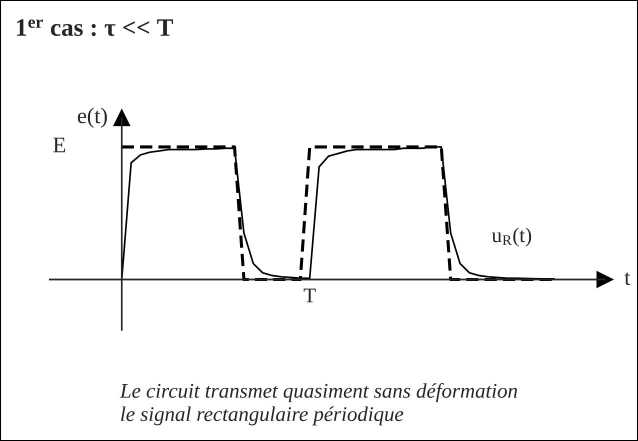  What do you see at coordinates (59, 145) in the screenshot?
I see `text: E` at bounding box center [59, 145].